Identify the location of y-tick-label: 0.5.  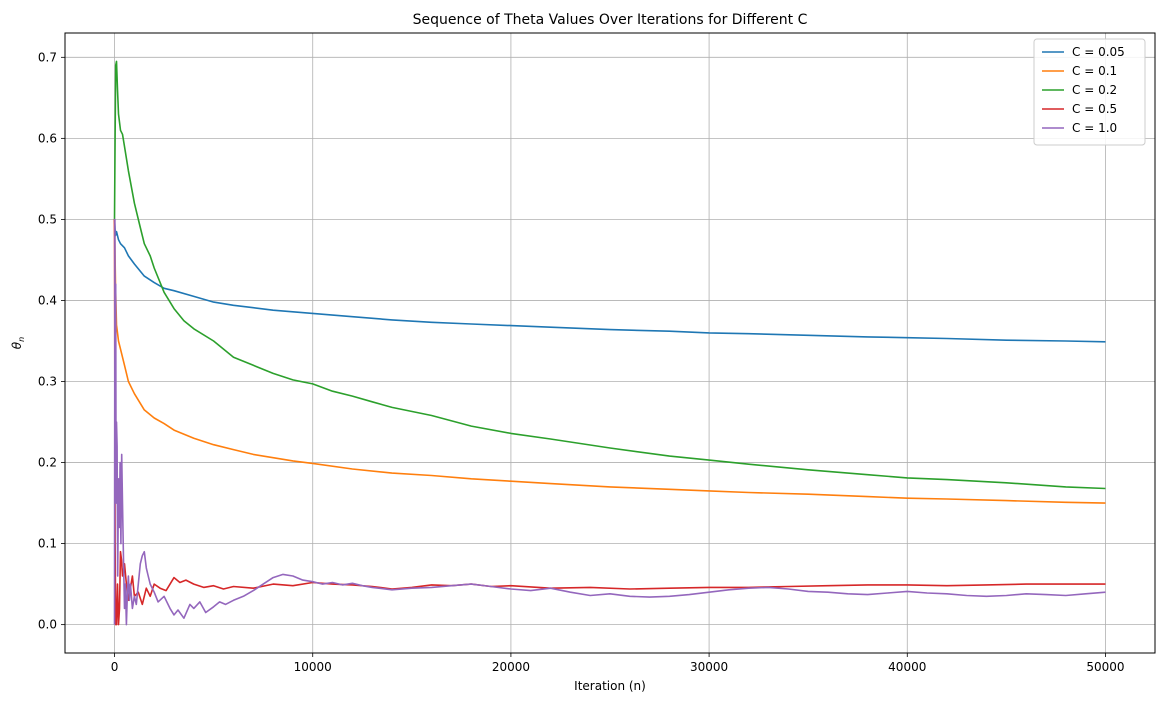
(47, 219).